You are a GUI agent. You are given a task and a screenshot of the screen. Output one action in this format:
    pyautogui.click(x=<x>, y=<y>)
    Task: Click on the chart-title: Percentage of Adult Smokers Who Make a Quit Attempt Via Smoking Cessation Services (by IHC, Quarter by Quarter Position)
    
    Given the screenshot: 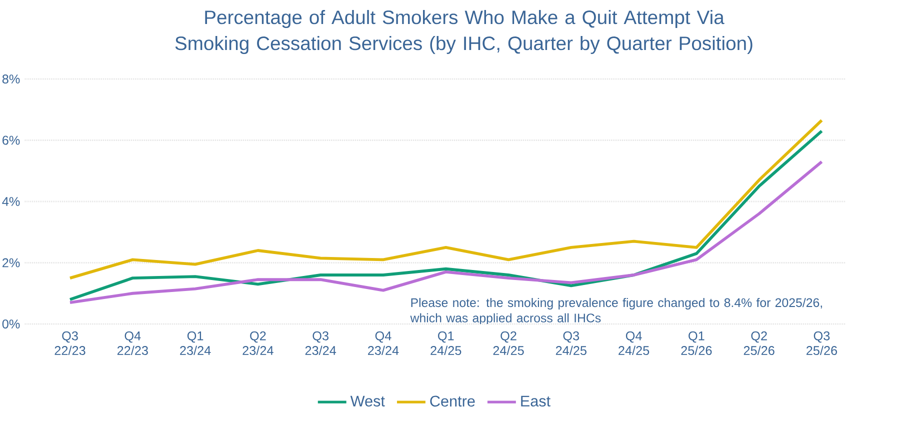 What is the action you would take?
    pyautogui.click(x=463, y=32)
    